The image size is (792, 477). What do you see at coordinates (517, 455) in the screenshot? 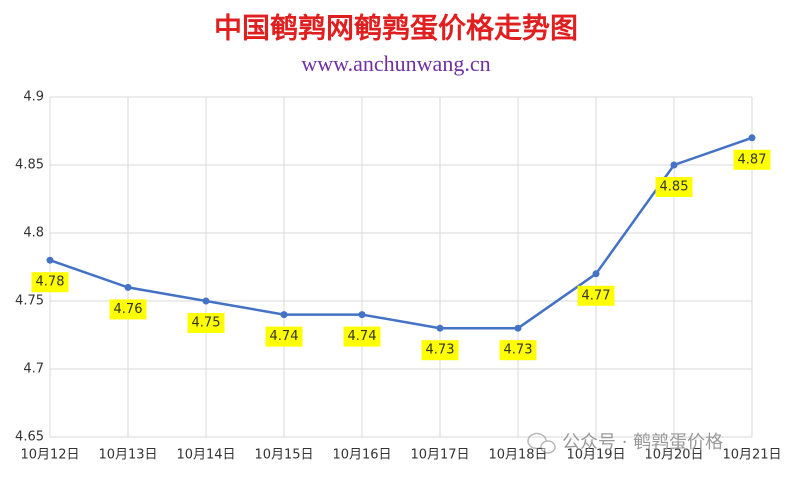
I see `x-tick-label: 10月18日` at bounding box center [517, 455].